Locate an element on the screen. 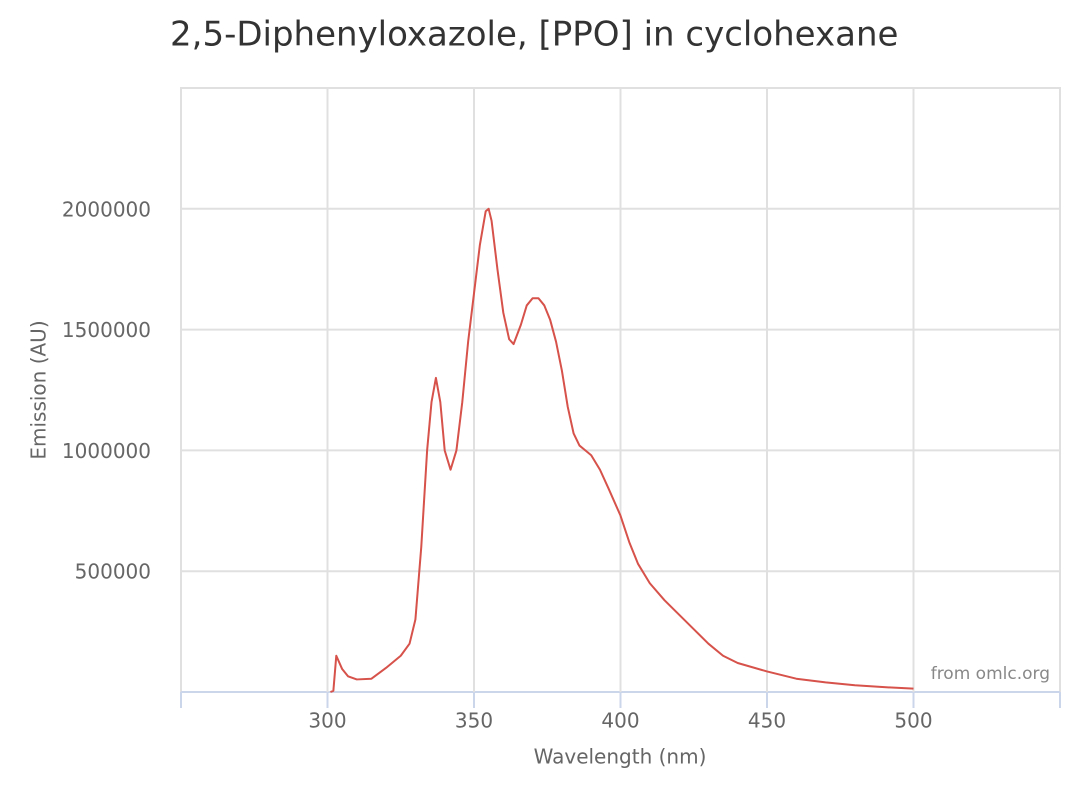 The width and height of the screenshot is (1080, 800). x-tick-label: 400 is located at coordinates (620, 721).